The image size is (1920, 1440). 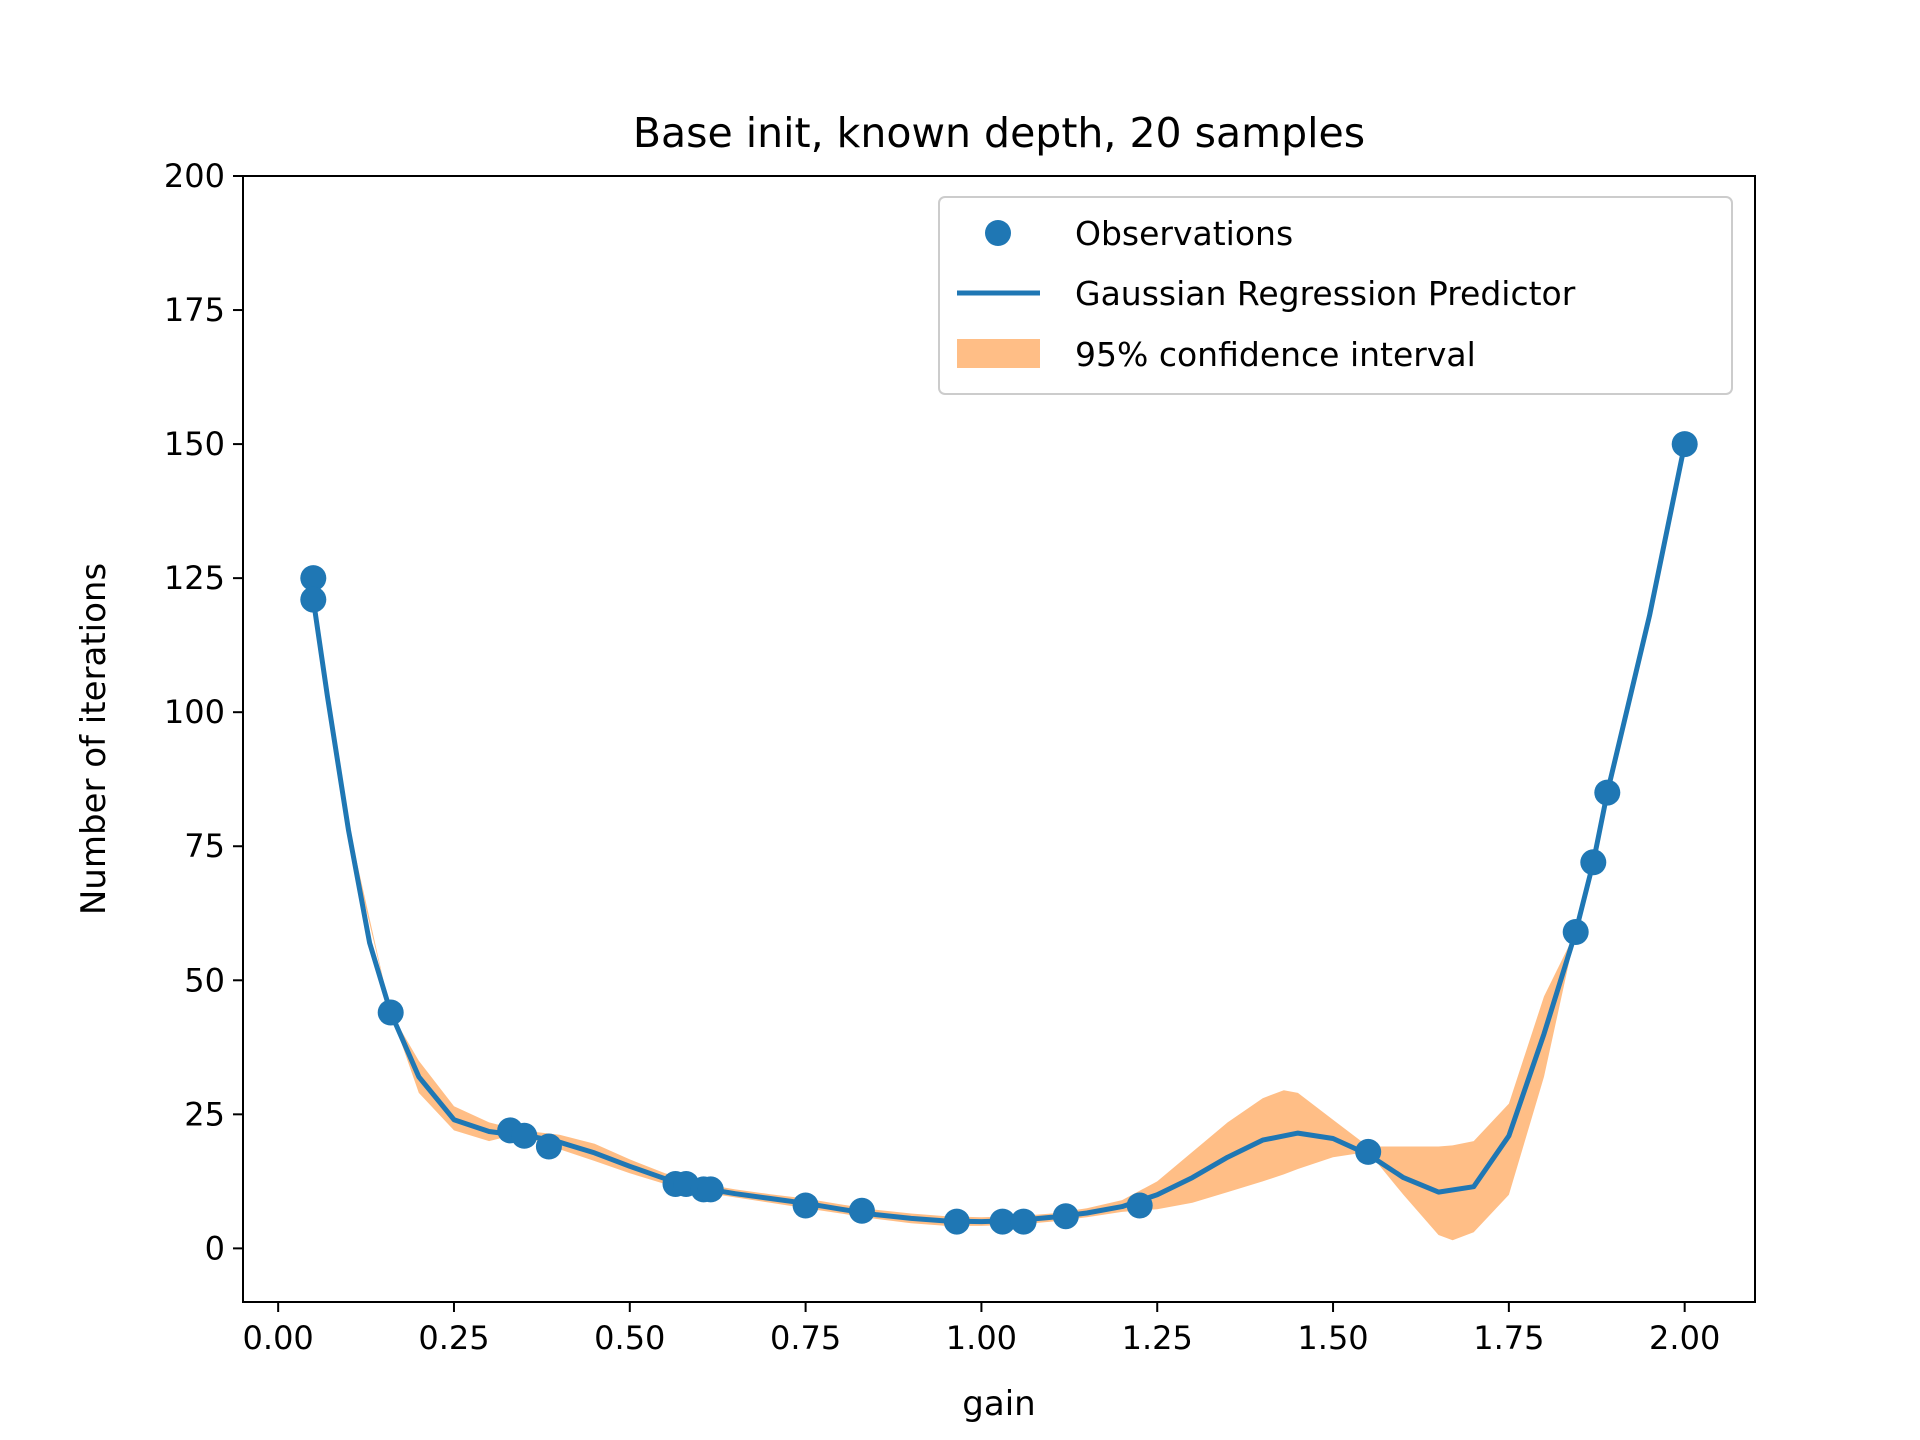 I want to click on y-axis-ticks: 0 25 50 75 100 125 150 175 200, so click(x=203, y=712).